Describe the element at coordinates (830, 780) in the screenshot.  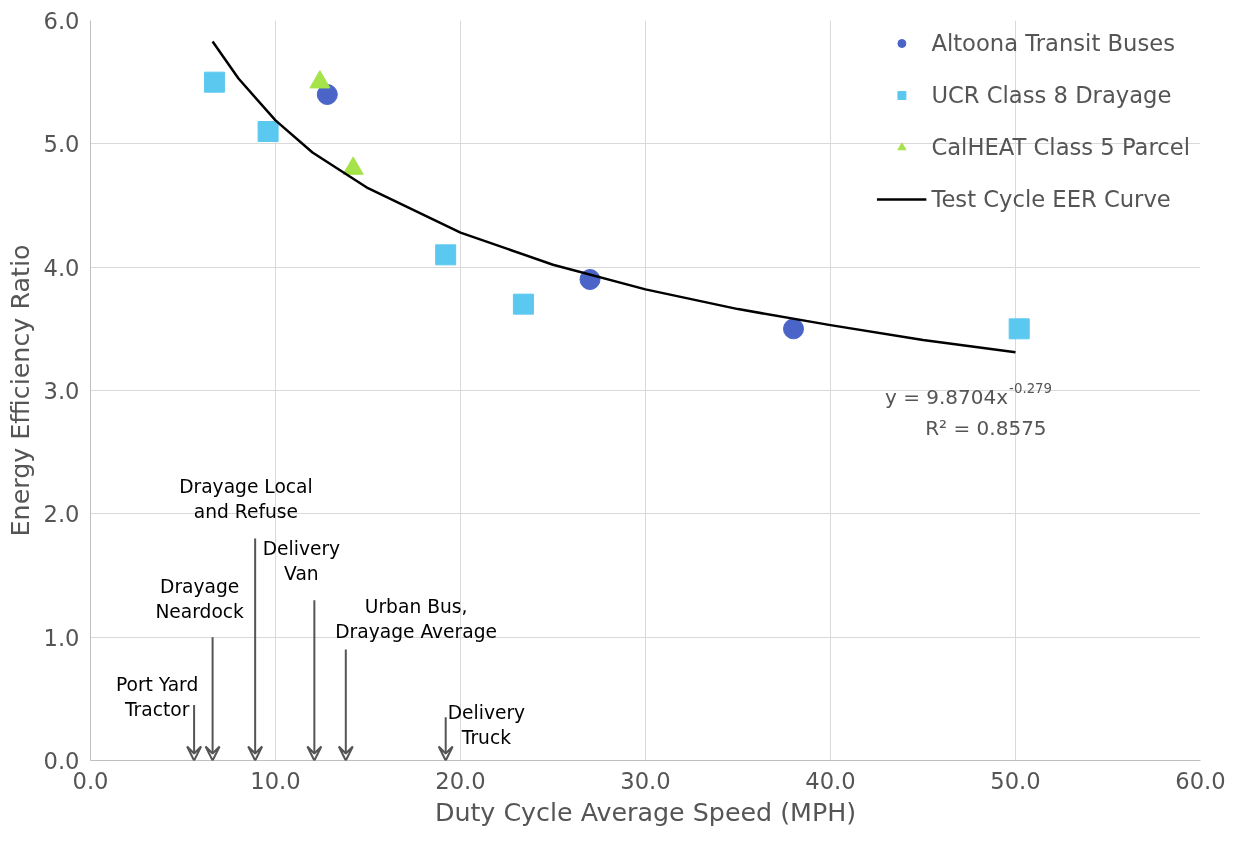
I see `x-tick-label: 40.0` at that location.